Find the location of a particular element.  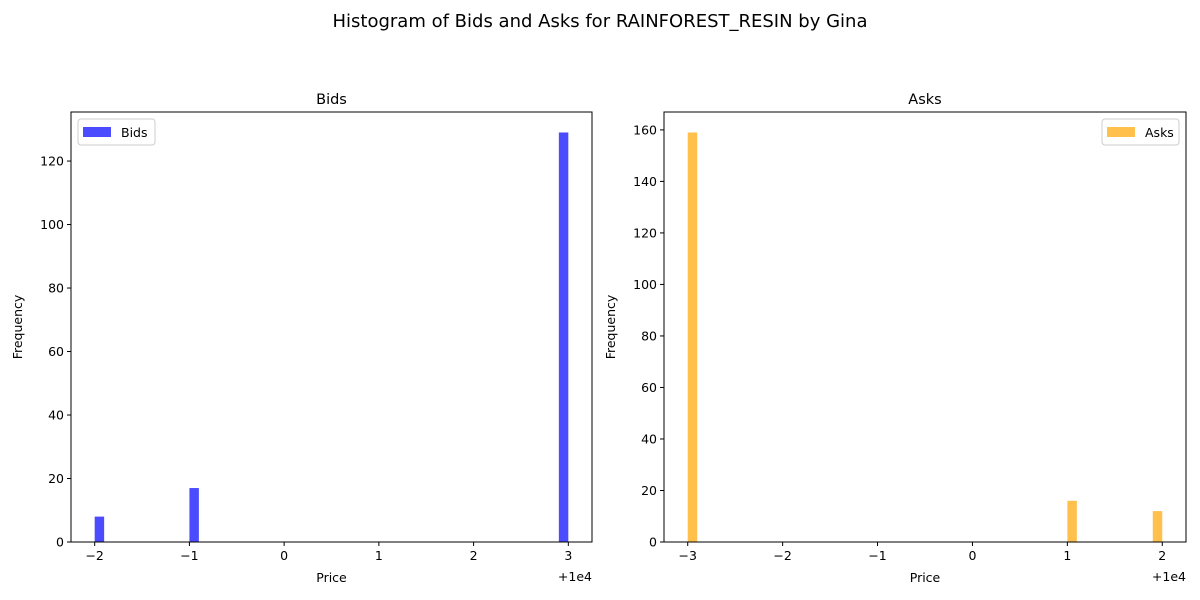

asks-ytick-label: 0 is located at coordinates (653, 542).